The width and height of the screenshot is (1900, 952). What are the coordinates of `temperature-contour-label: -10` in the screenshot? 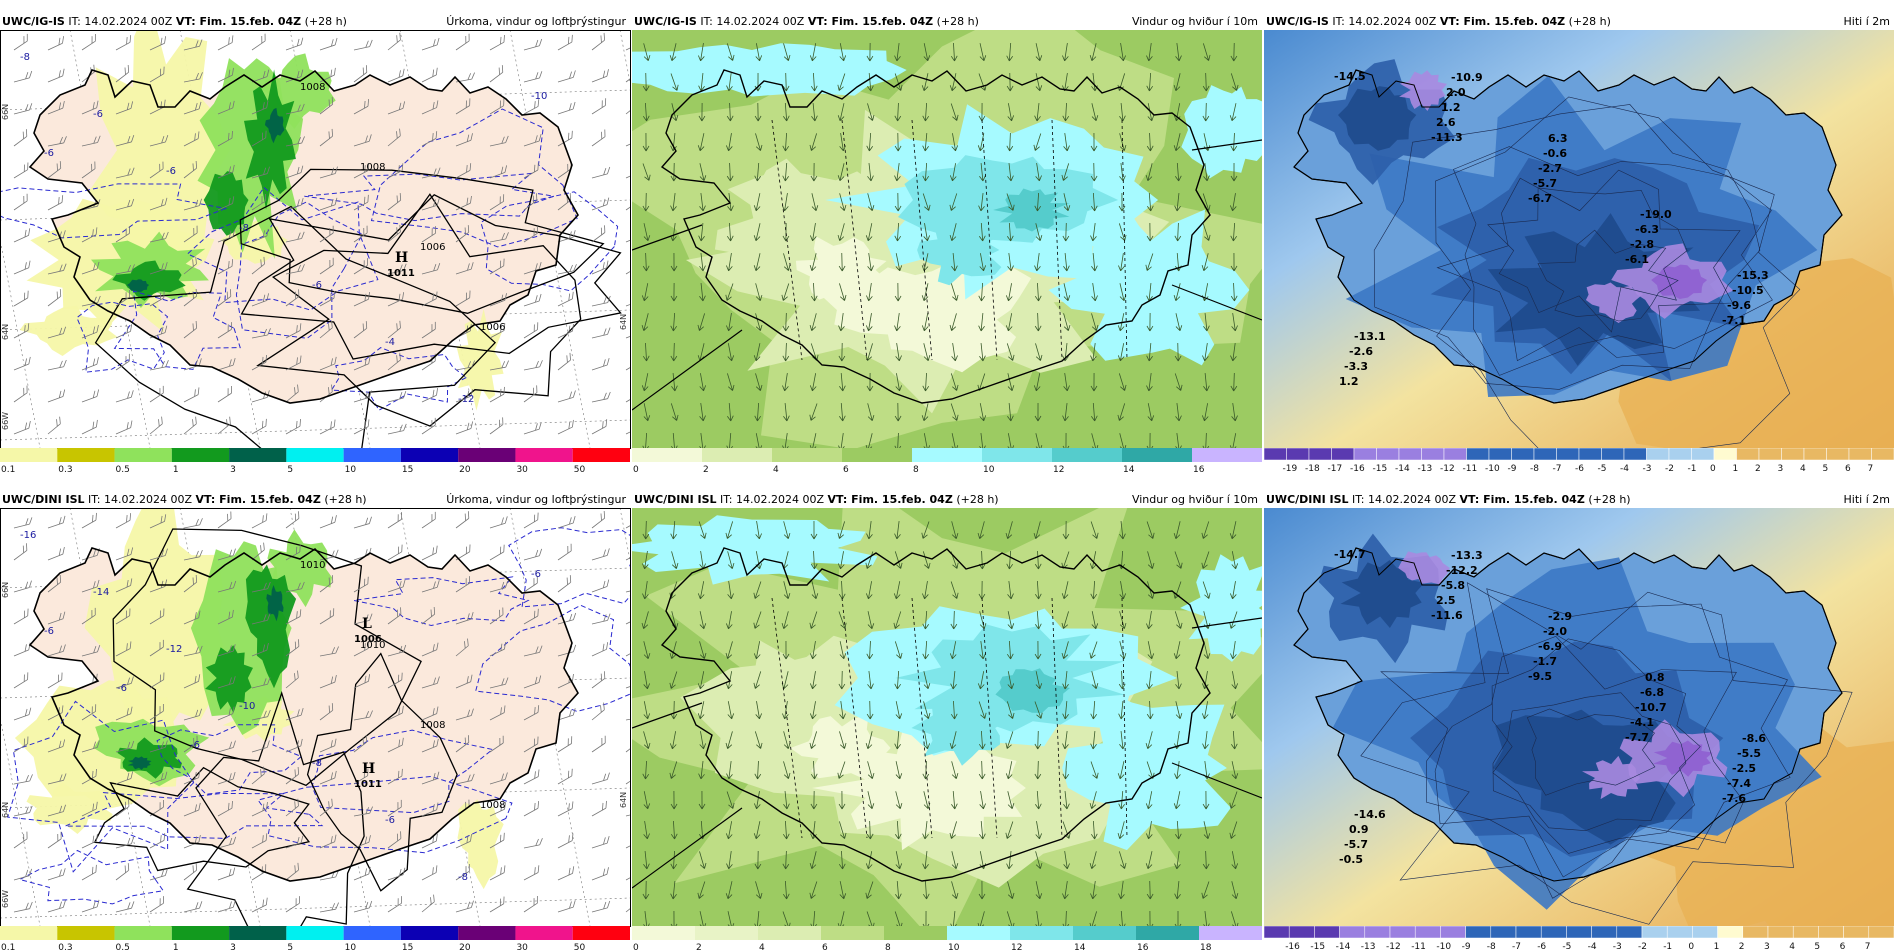 It's located at (539, 96).